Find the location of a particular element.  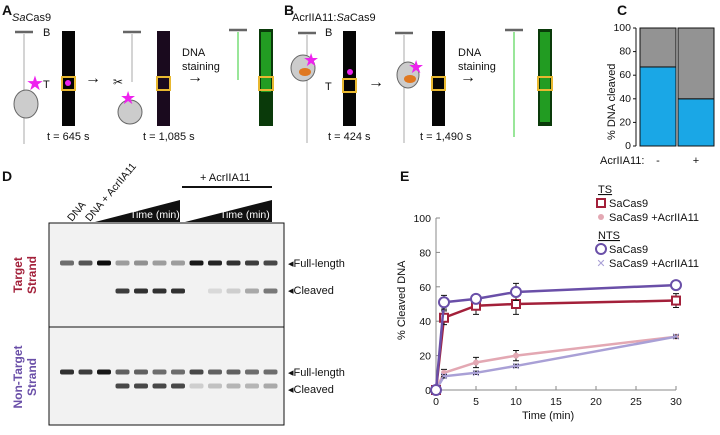

panel-a-title: SaCas9 is located at coordinates (31, 18).